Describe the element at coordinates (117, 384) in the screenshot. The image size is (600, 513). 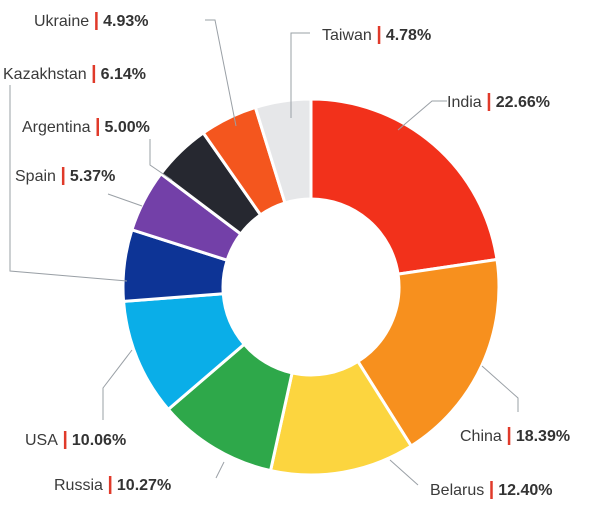
I see `leader-line-usa` at that location.